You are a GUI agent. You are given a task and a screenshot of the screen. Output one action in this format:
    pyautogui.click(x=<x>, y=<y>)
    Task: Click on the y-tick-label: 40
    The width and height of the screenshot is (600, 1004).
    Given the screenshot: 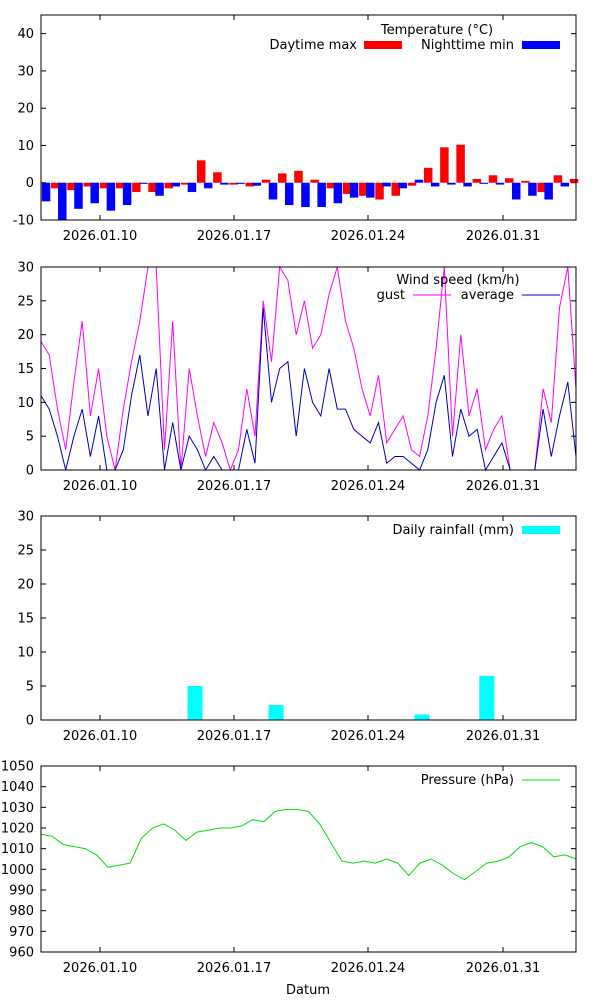 What is the action you would take?
    pyautogui.click(x=25, y=34)
    